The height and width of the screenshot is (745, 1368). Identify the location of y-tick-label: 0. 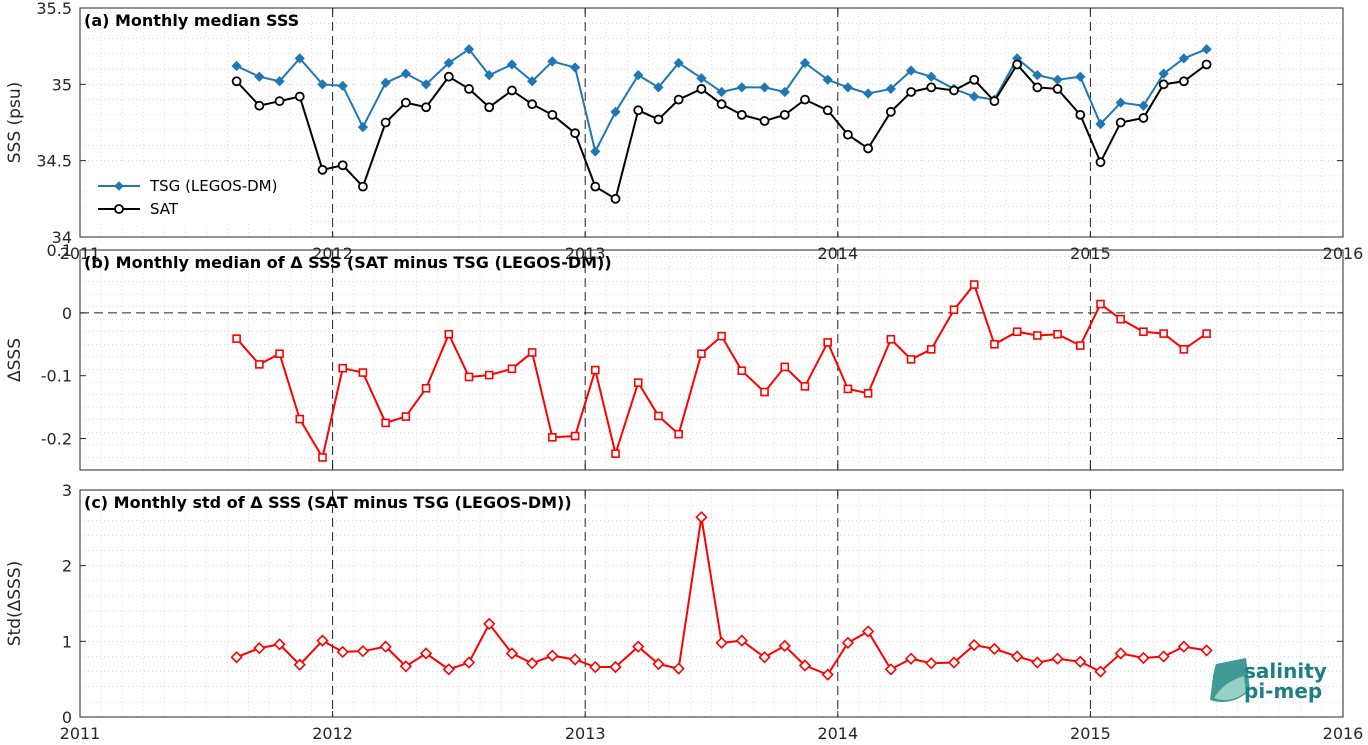
(67, 717).